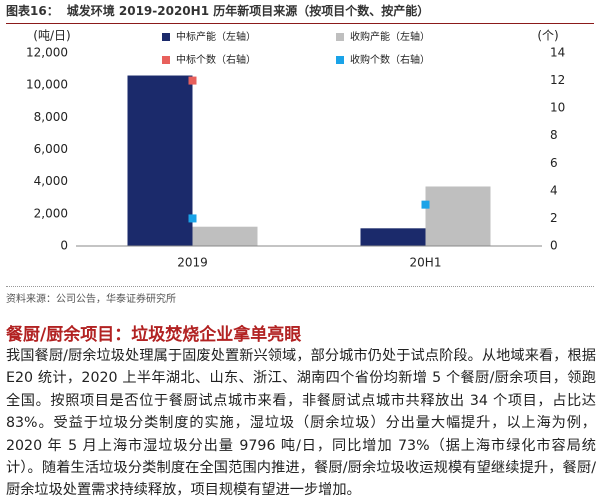  What do you see at coordinates (51, 181) in the screenshot?
I see `y-tick-label: 4,000` at bounding box center [51, 181].